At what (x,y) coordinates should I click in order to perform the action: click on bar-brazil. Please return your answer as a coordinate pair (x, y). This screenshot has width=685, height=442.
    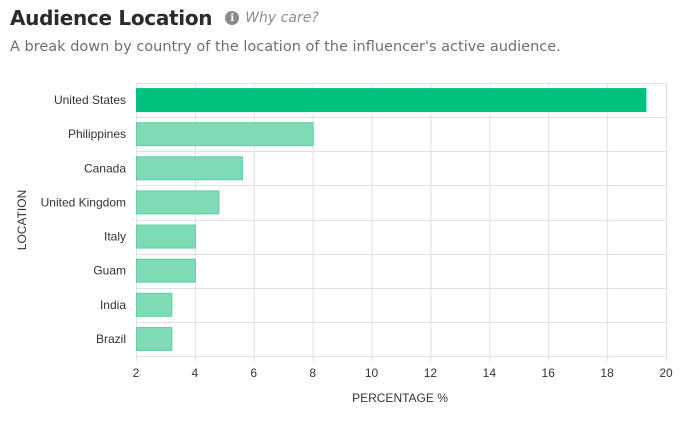
    Looking at the image, I should click on (154, 338).